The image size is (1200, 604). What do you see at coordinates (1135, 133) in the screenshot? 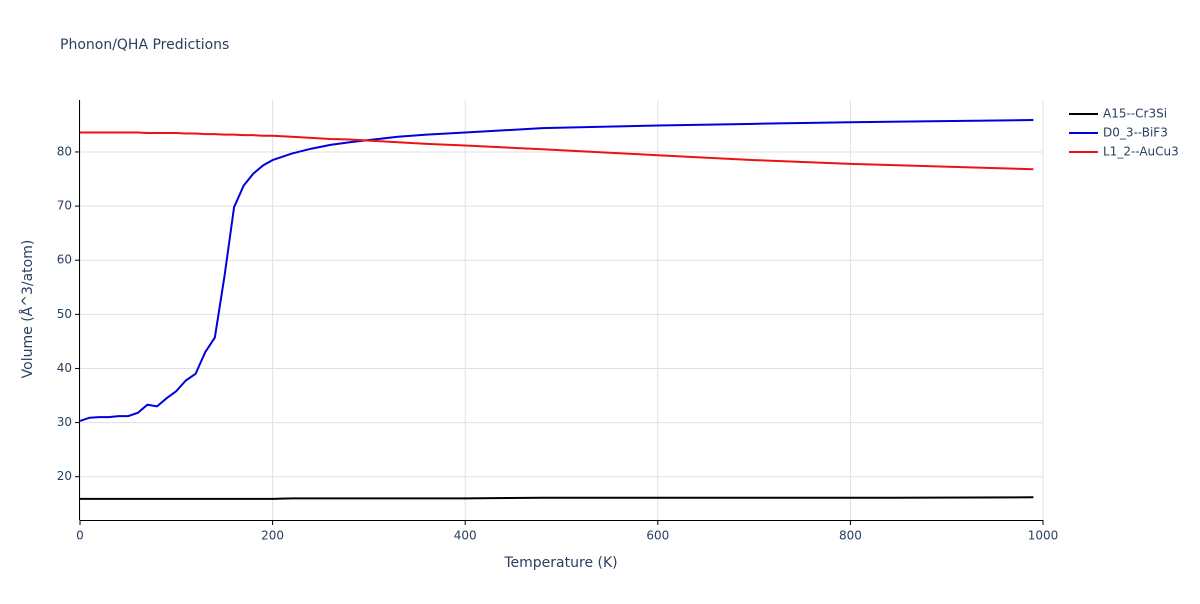
I see `legend-label: D0_3--BiF3` at bounding box center [1135, 133].